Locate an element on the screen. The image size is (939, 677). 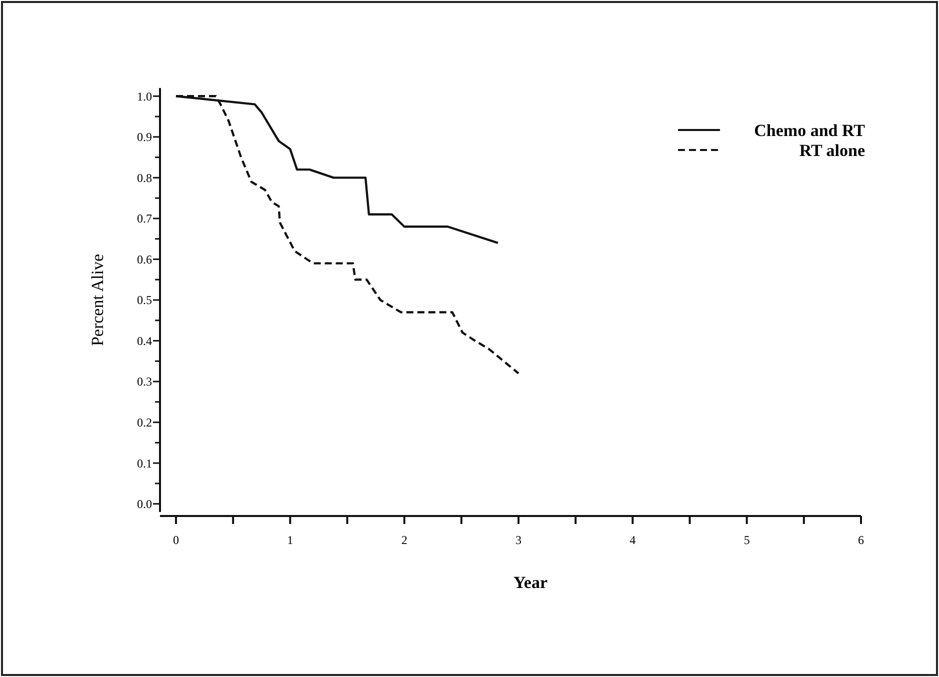
x-tick-label: 4 is located at coordinates (633, 540).